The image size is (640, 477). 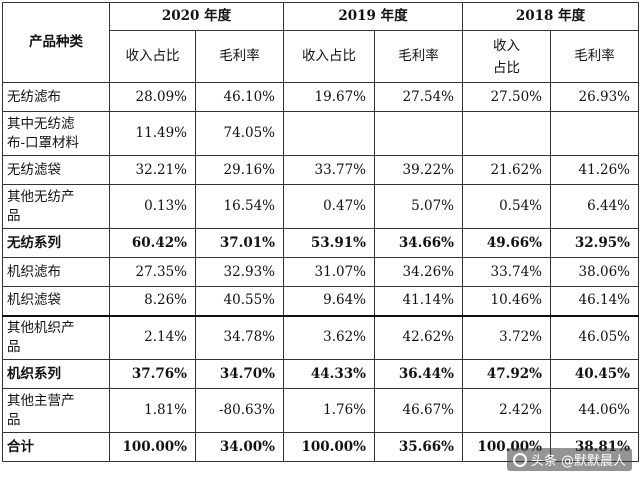 I want to click on revenue-share-cell: 1.76%, so click(x=329, y=410).